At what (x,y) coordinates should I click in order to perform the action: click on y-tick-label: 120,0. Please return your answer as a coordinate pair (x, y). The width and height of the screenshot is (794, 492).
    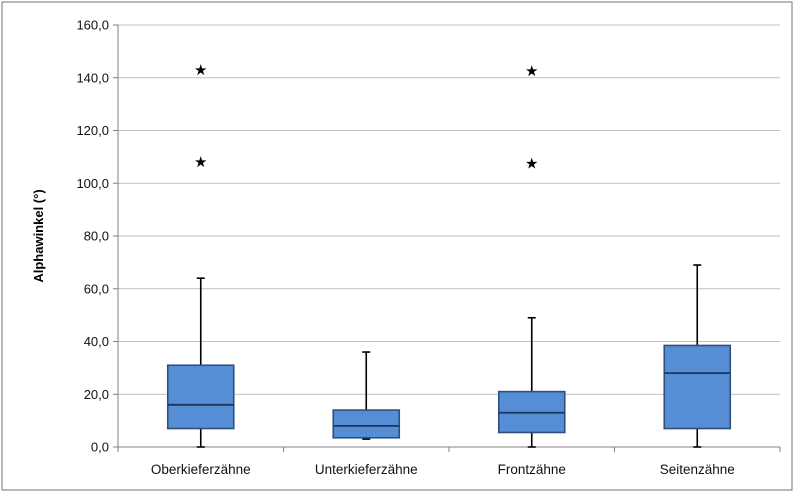
    Looking at the image, I should click on (92, 130).